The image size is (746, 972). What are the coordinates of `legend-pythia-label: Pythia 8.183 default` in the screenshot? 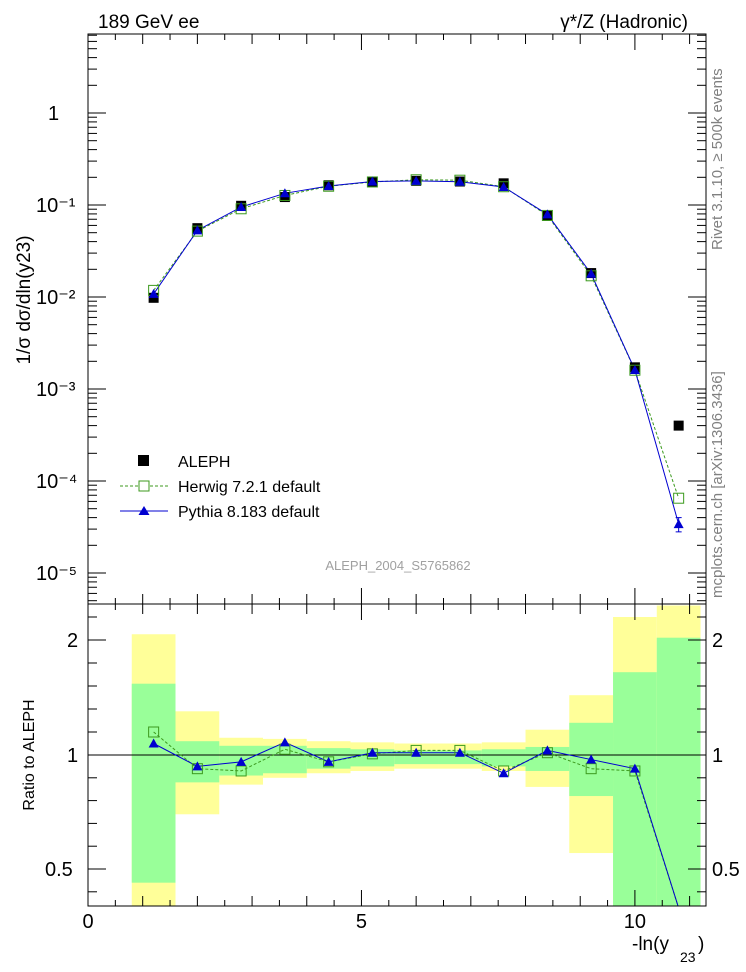 It's located at (249, 512).